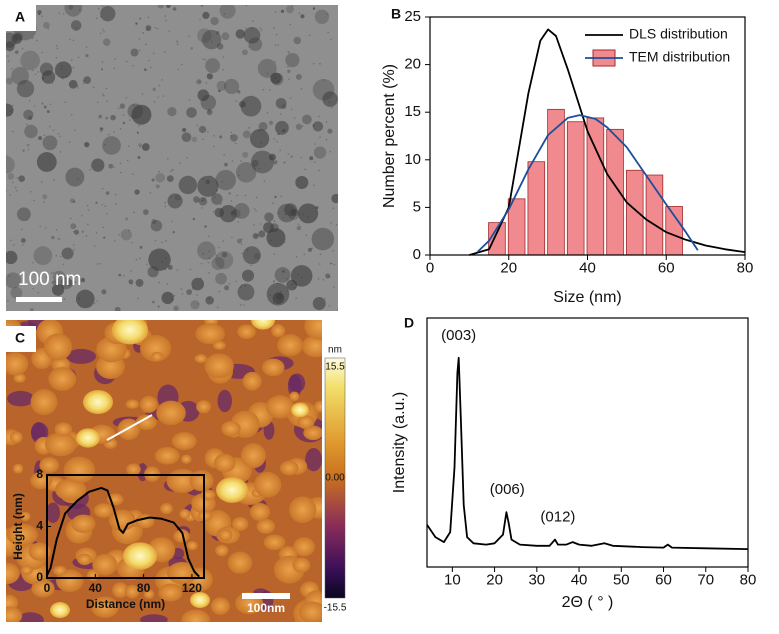 Image resolution: width=779 pixels, height=634 pixels. I want to click on colorbar-unit: nm, so click(335, 350).